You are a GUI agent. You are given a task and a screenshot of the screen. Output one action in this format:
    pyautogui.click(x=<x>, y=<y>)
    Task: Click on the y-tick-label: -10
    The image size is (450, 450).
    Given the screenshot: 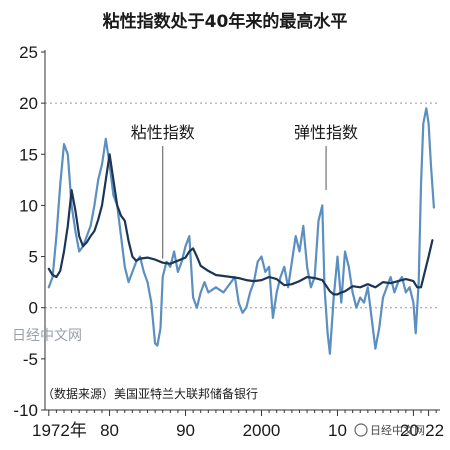 What is the action you would take?
    pyautogui.click(x=25, y=410)
    